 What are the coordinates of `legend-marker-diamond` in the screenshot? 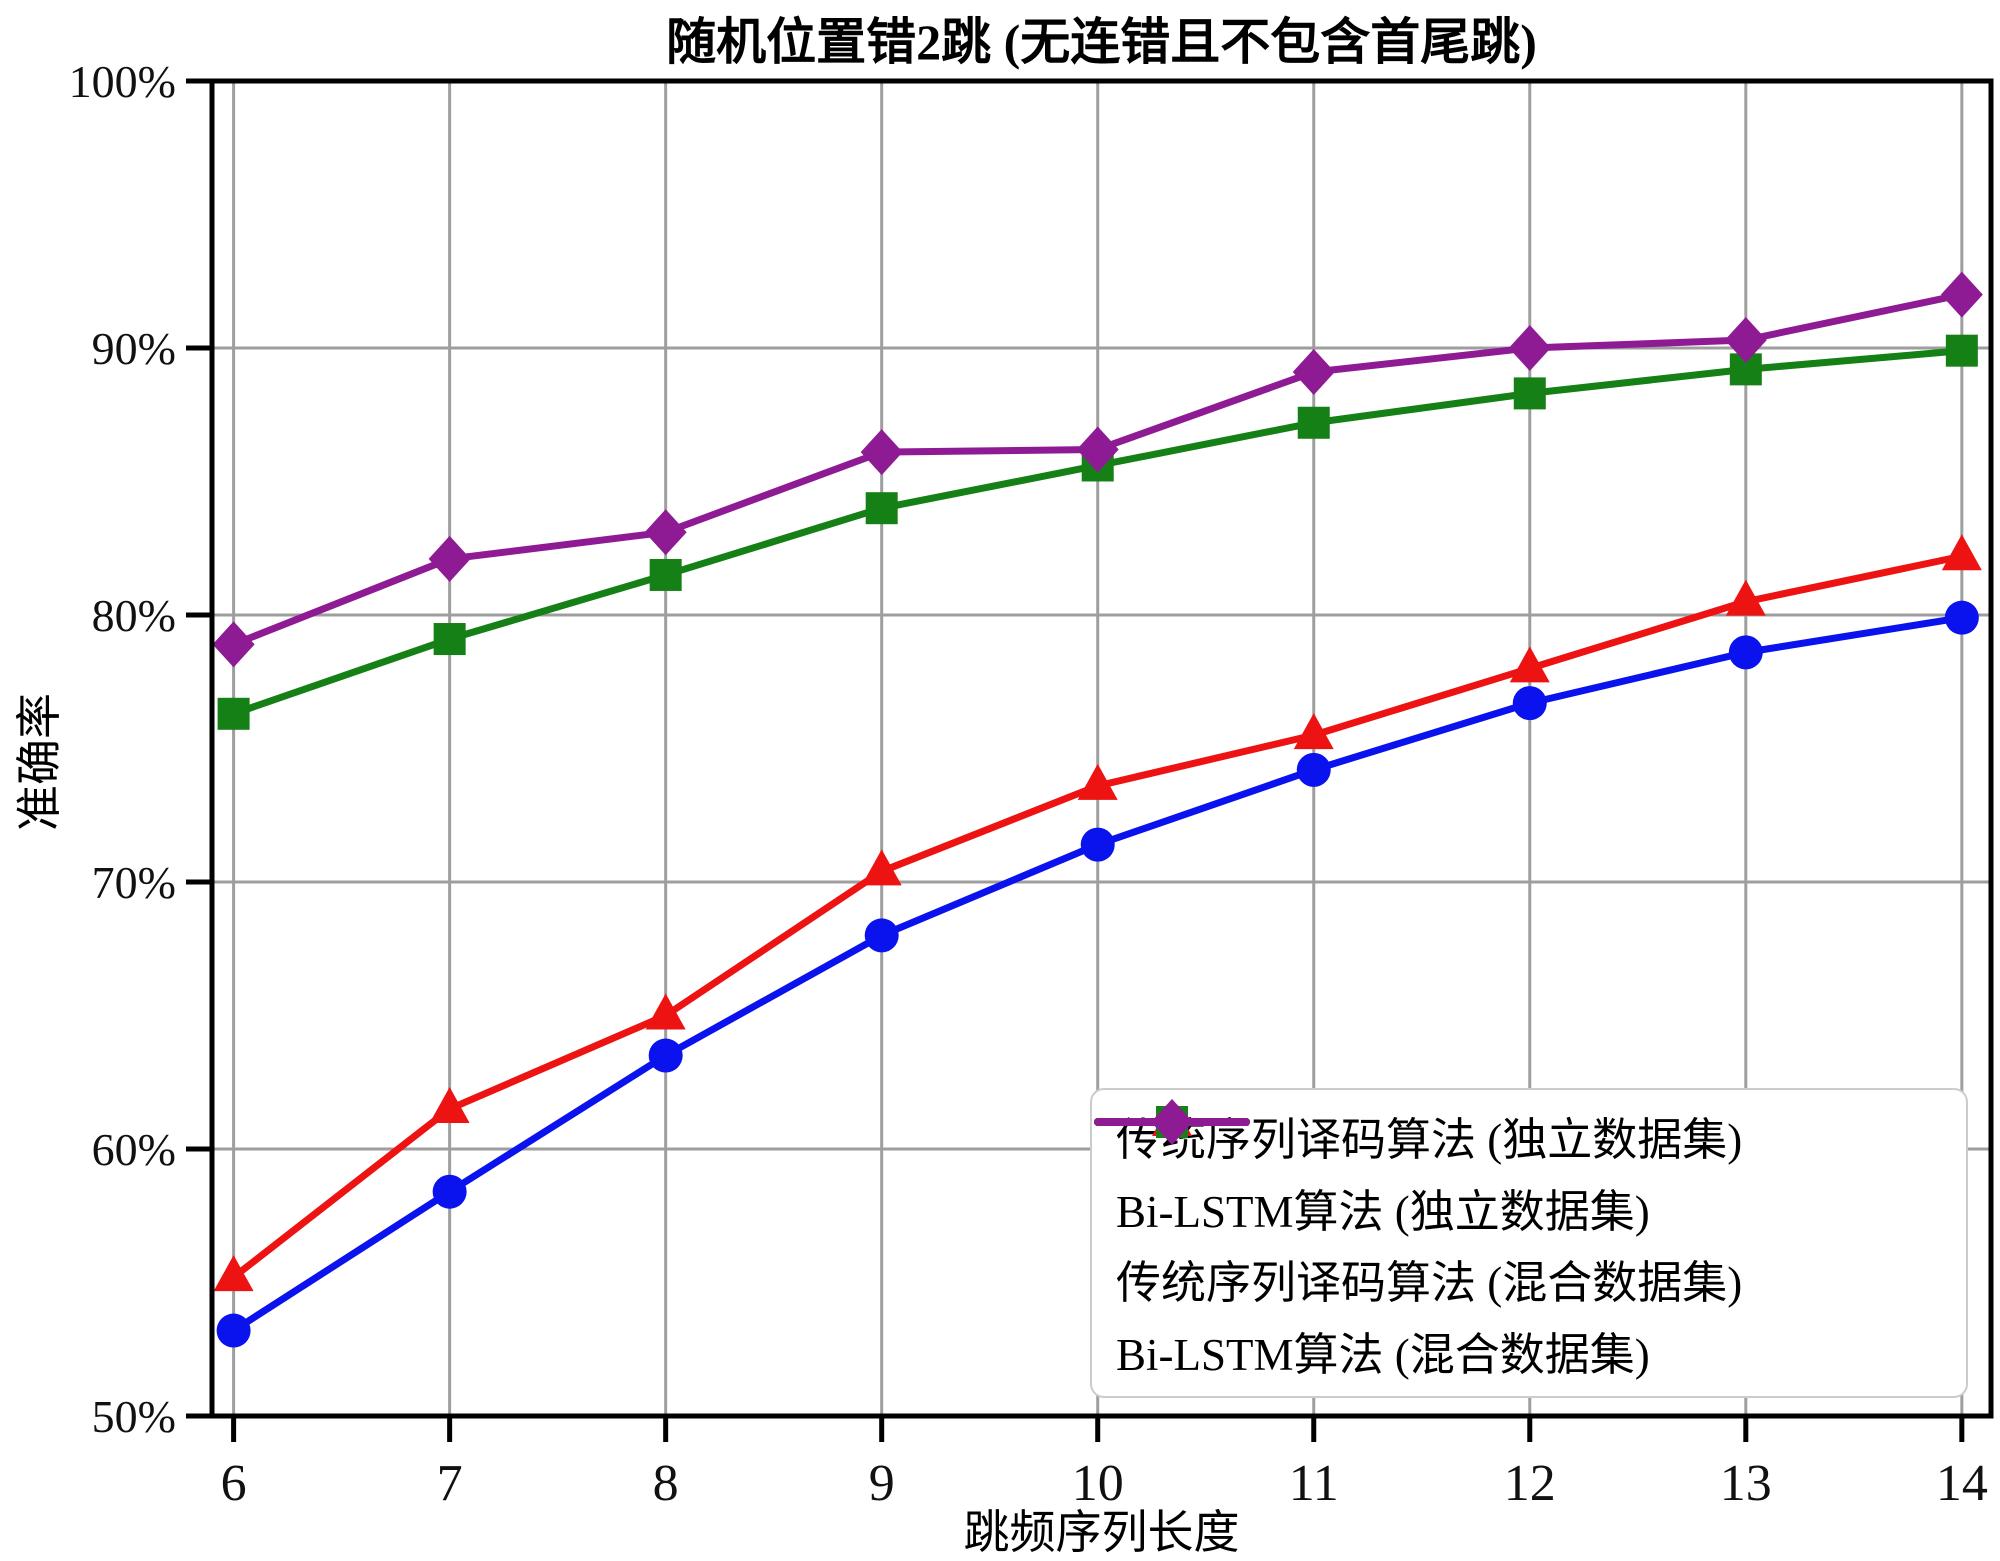 It's located at (1172, 1122).